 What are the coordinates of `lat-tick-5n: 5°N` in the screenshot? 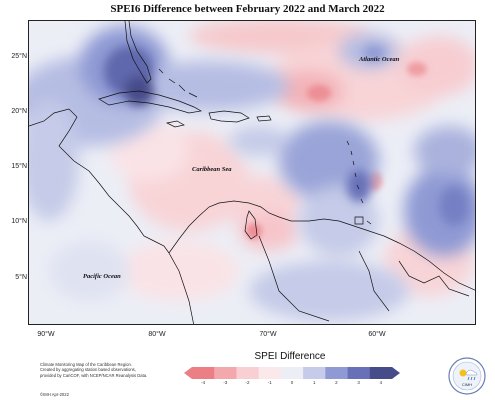 It's located at (21, 277).